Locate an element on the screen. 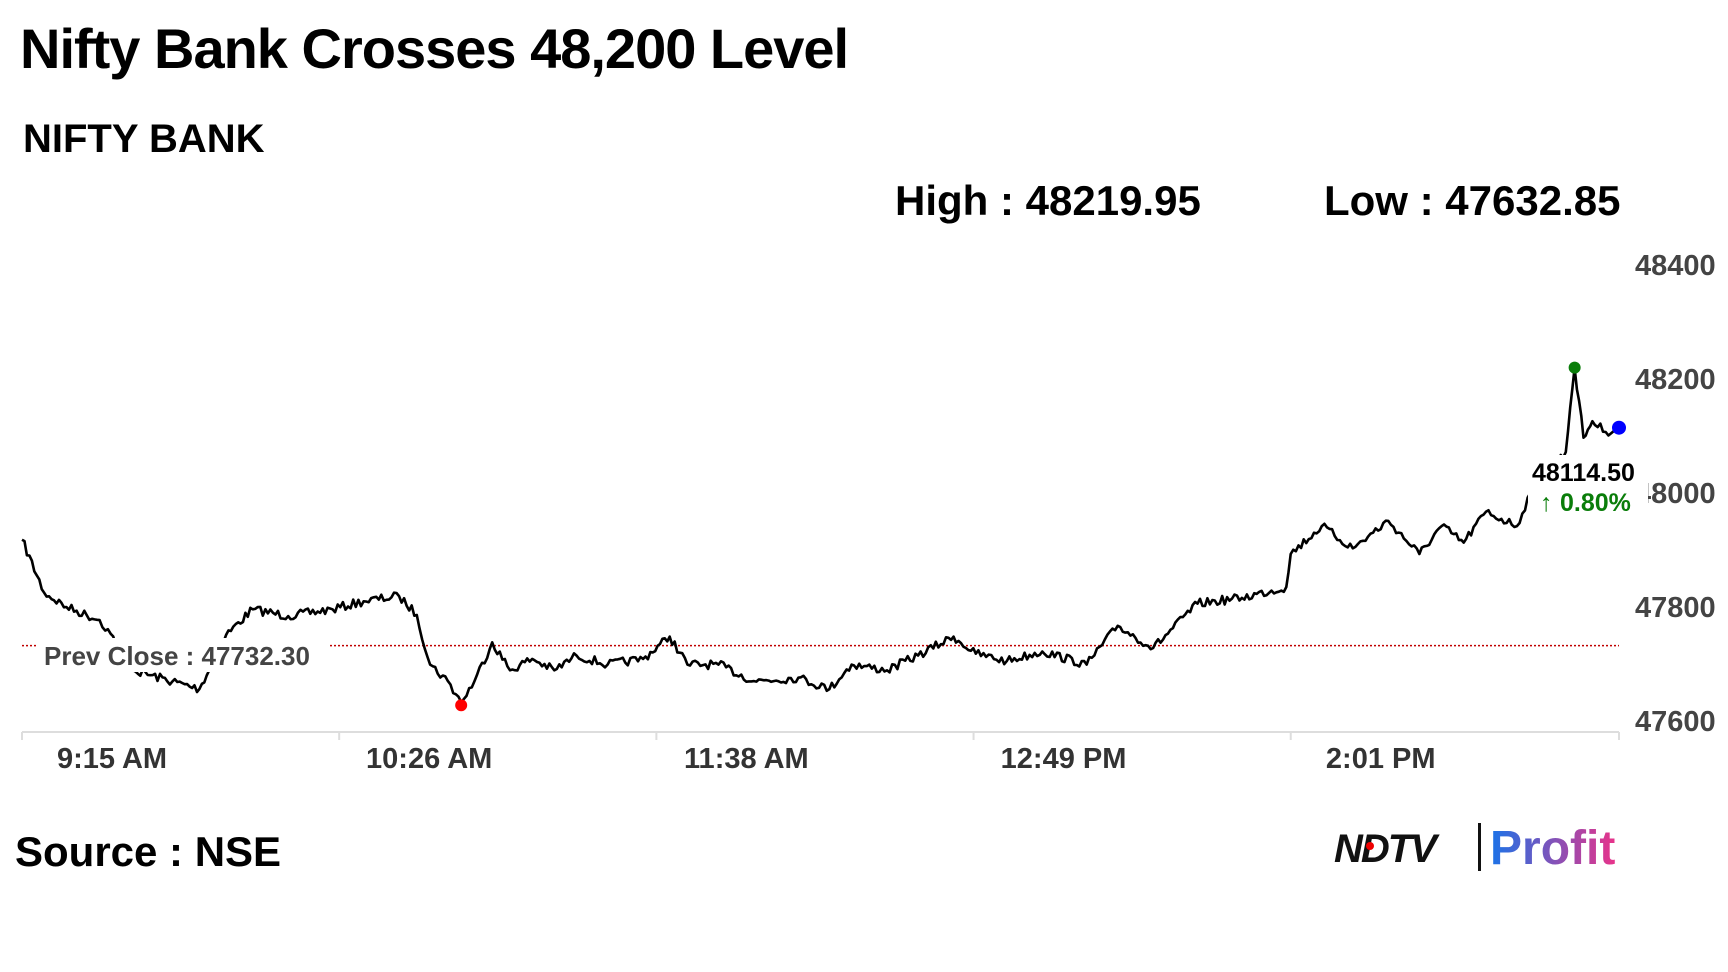  x-tick-label: 9:15 AM is located at coordinates (112, 759).